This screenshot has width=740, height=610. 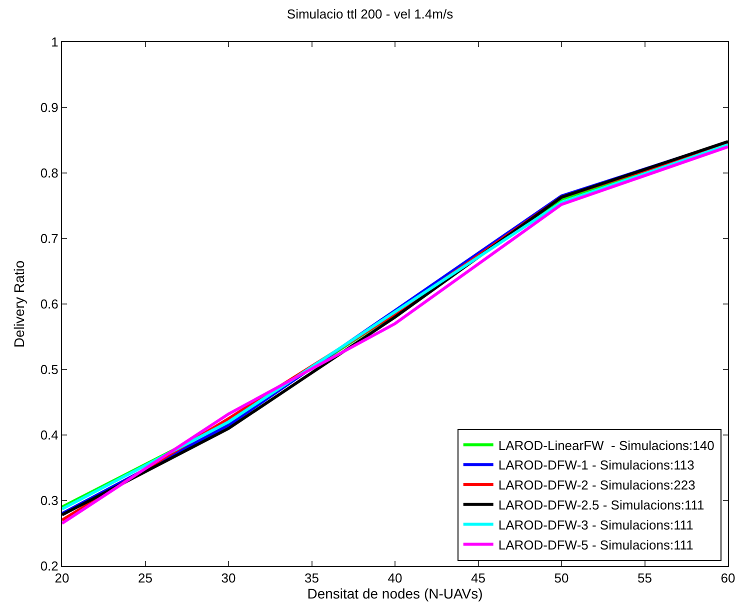 What do you see at coordinates (49, 500) in the screenshot?
I see `y-tick-label: 0.3` at bounding box center [49, 500].